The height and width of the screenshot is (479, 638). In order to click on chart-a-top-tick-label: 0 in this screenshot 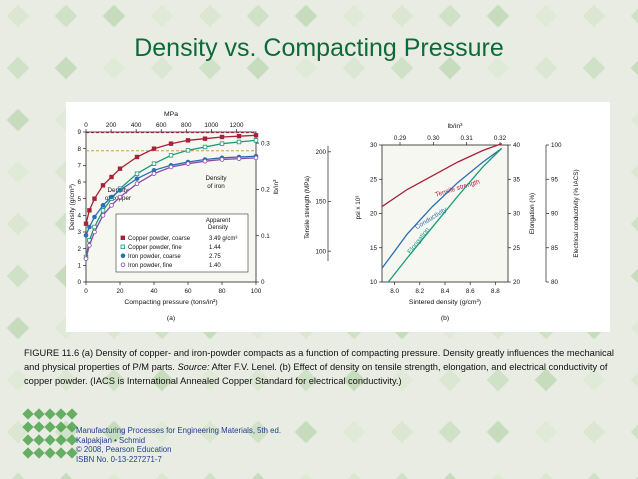, I will do `click(86, 125)`.